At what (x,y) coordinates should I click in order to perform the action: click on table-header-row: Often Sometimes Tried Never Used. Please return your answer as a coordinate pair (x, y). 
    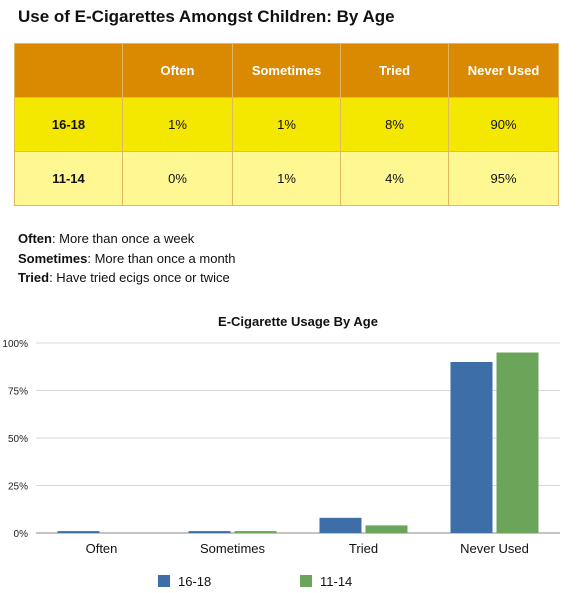
    Looking at the image, I should click on (286, 70).